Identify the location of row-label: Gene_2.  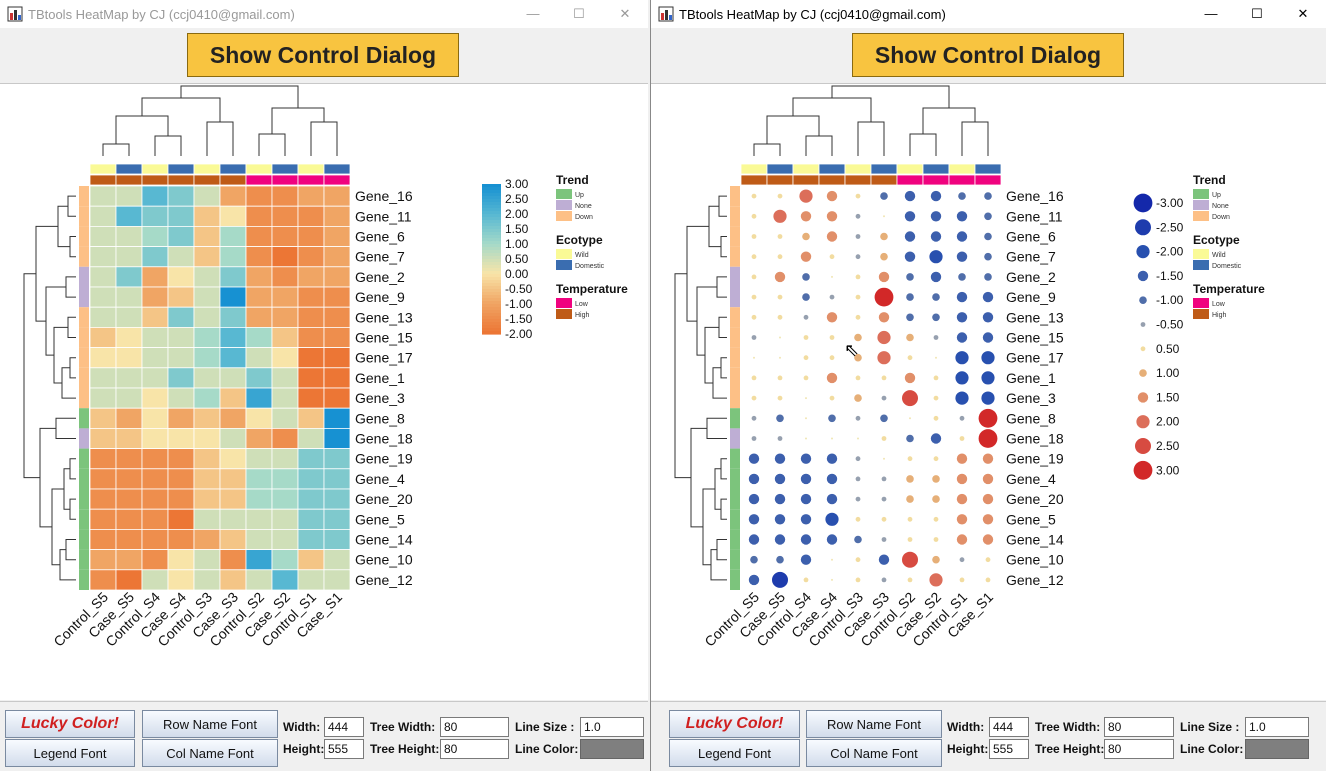
(380, 277).